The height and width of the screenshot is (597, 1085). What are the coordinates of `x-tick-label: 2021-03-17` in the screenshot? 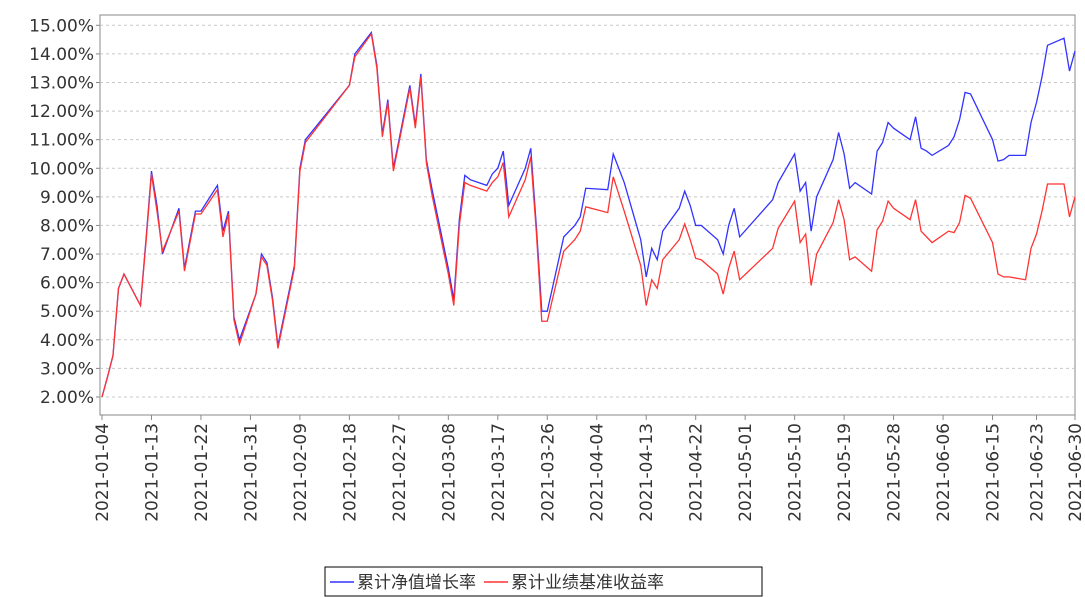 It's located at (499, 472).